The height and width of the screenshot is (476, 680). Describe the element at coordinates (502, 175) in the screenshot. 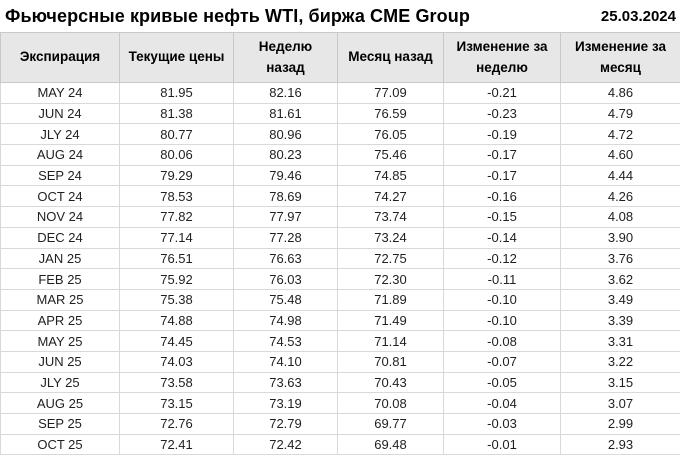

I see `cell-week-change: -0.17` at that location.